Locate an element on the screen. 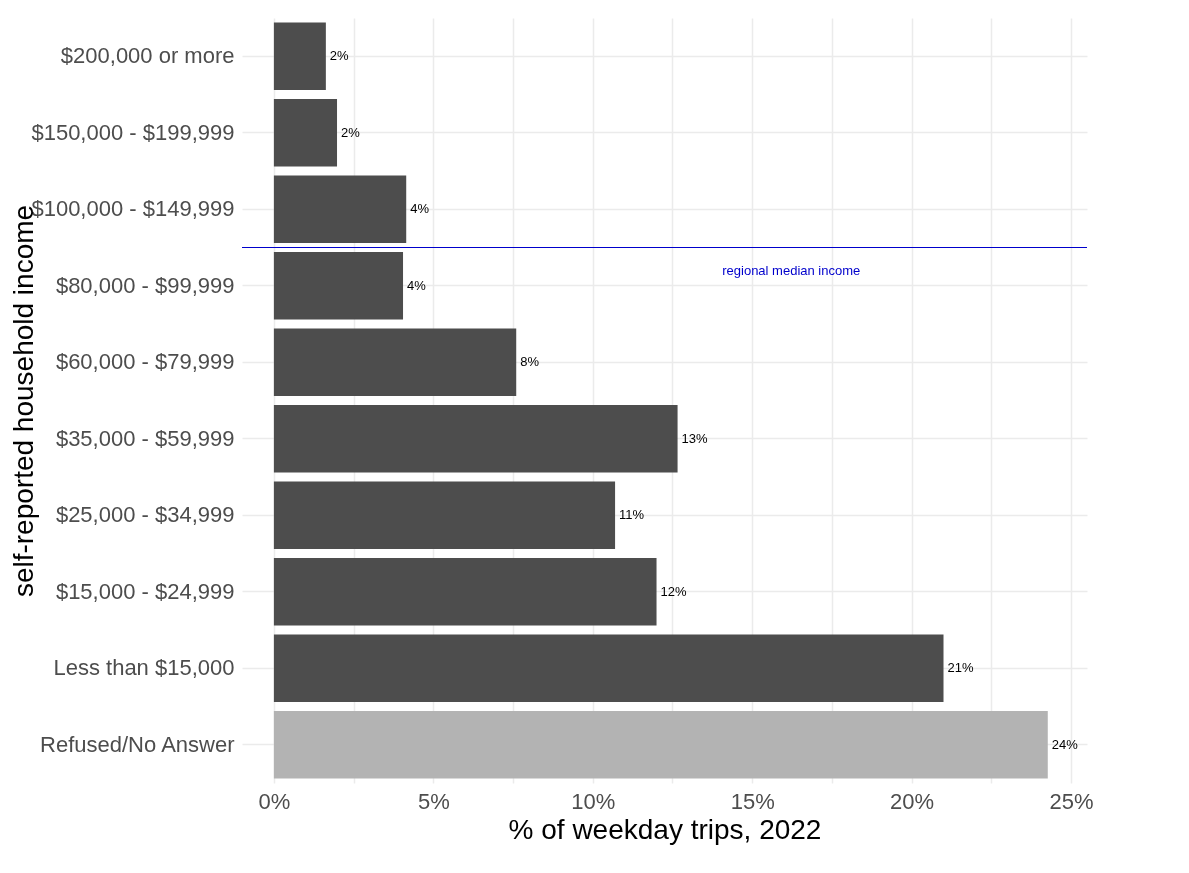 This screenshot has width=1189, height=873. data-label: 11% is located at coordinates (632, 515).